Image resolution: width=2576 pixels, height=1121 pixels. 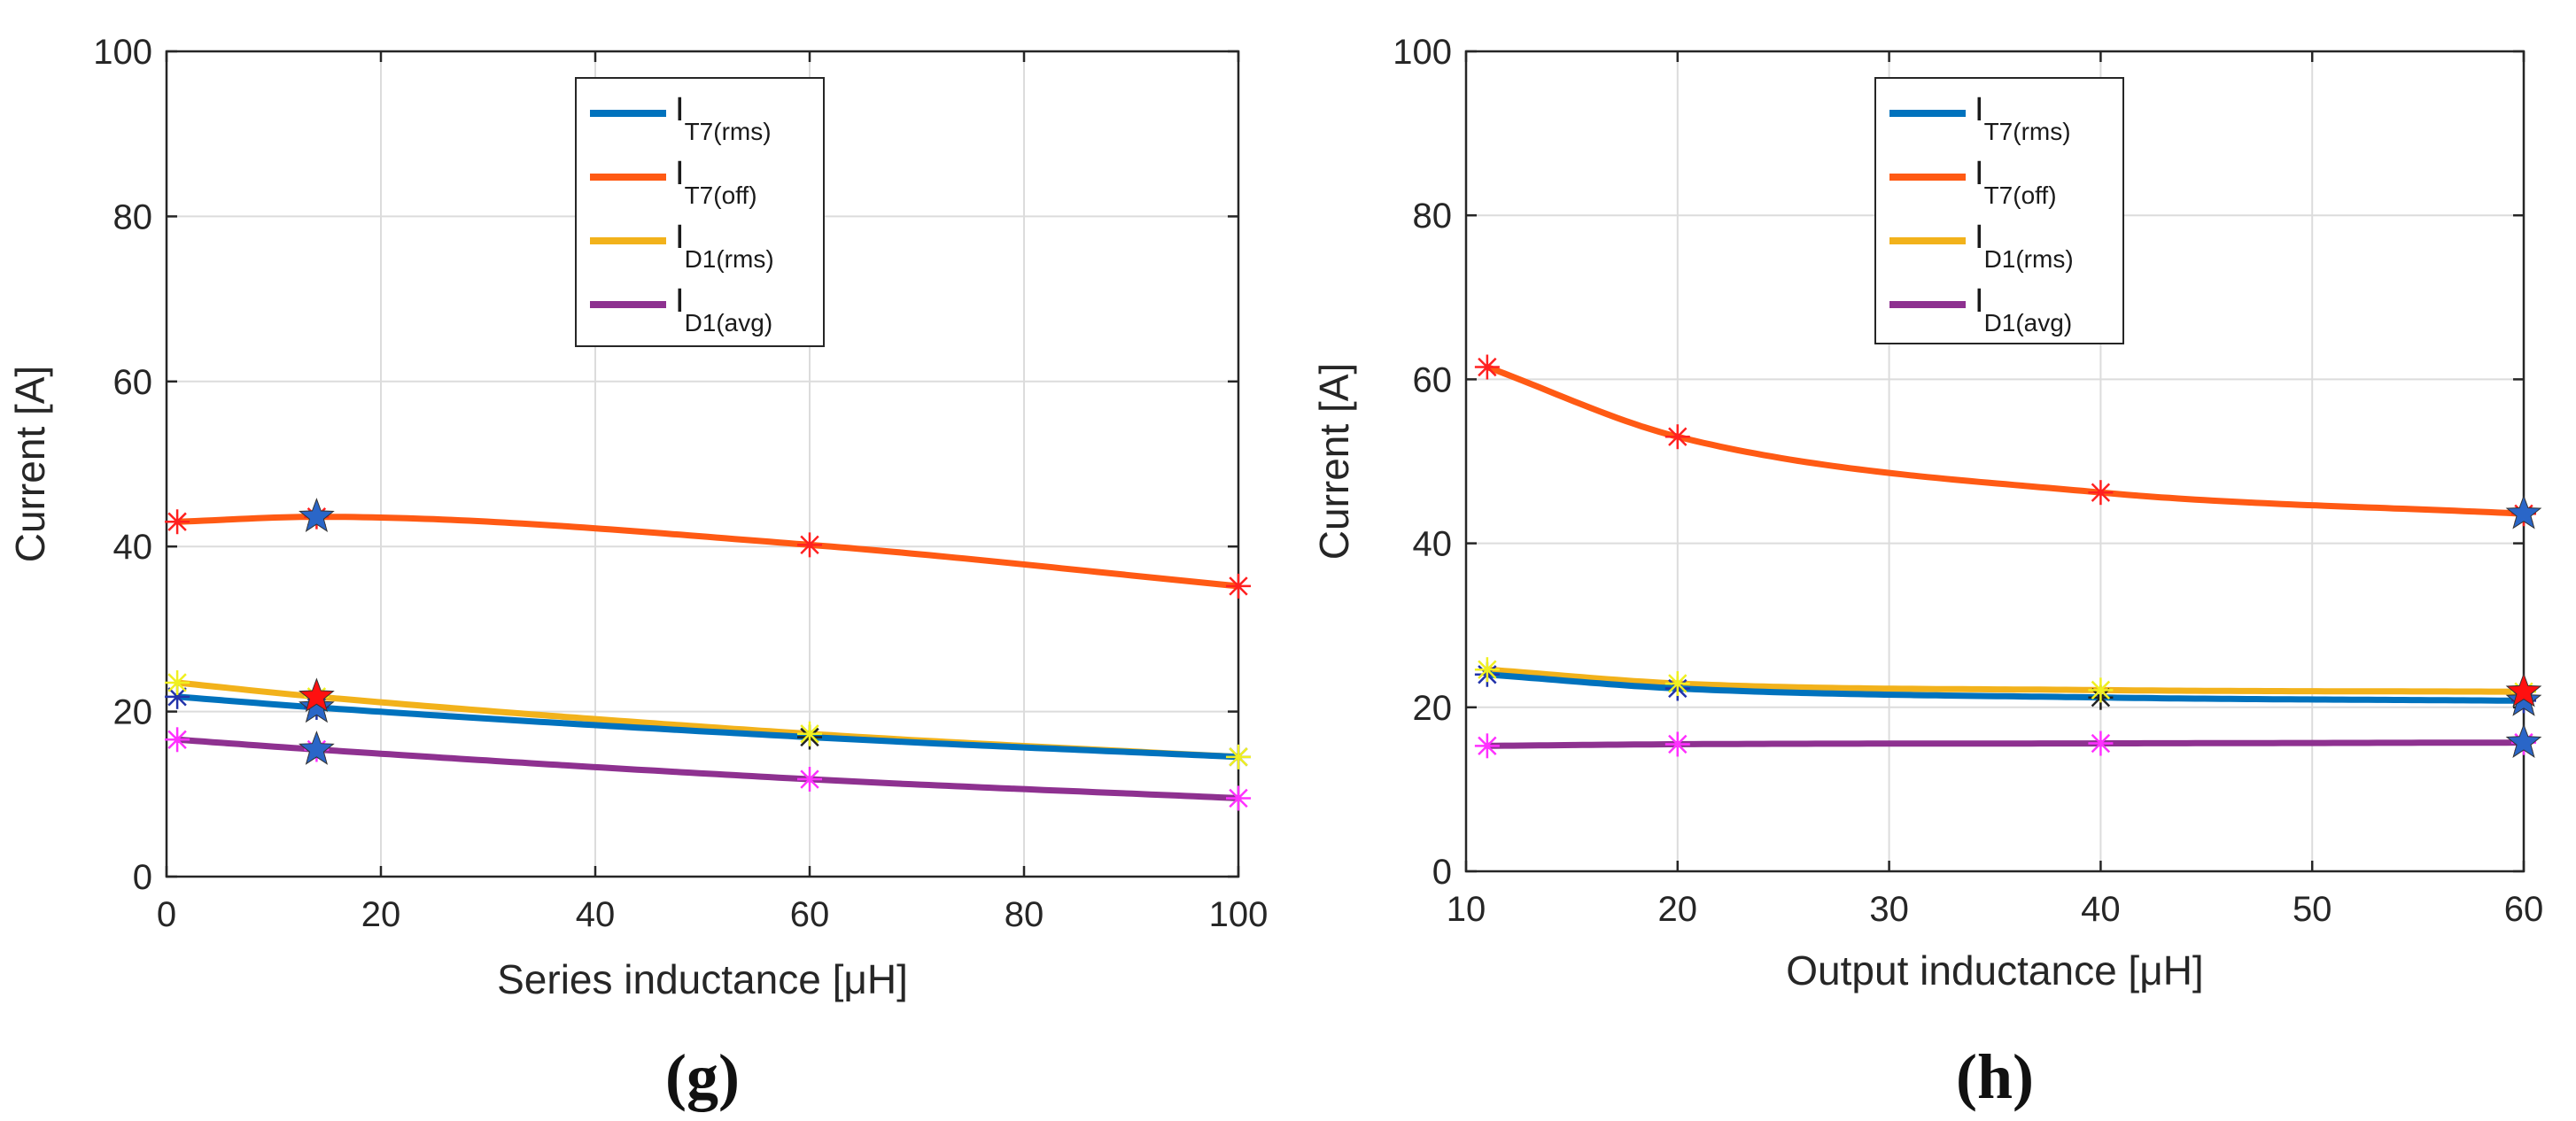 What do you see at coordinates (1466, 909) in the screenshot?
I see `x-tick-label: 10` at bounding box center [1466, 909].